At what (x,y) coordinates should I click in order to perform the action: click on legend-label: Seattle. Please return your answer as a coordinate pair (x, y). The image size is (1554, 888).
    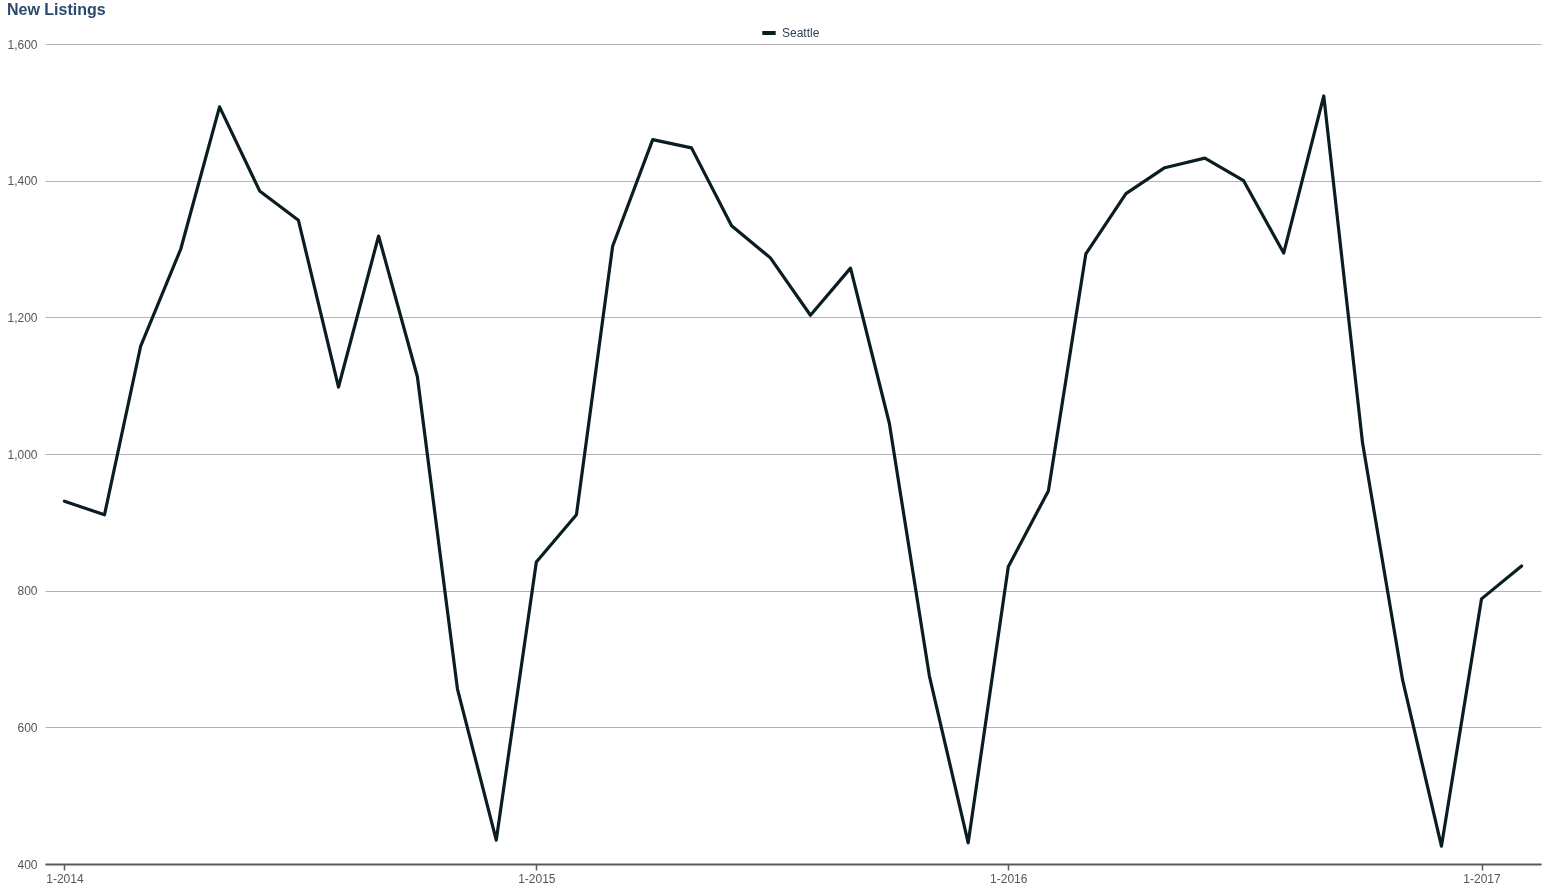
    Looking at the image, I should click on (801, 33).